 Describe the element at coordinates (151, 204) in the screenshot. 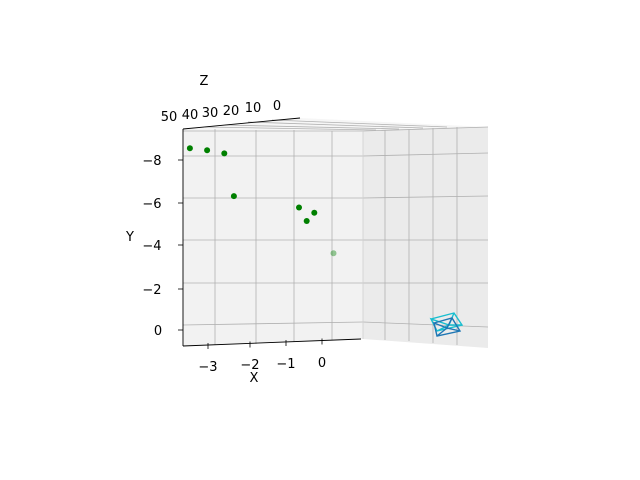

I see `y-tick-label: −6` at that location.